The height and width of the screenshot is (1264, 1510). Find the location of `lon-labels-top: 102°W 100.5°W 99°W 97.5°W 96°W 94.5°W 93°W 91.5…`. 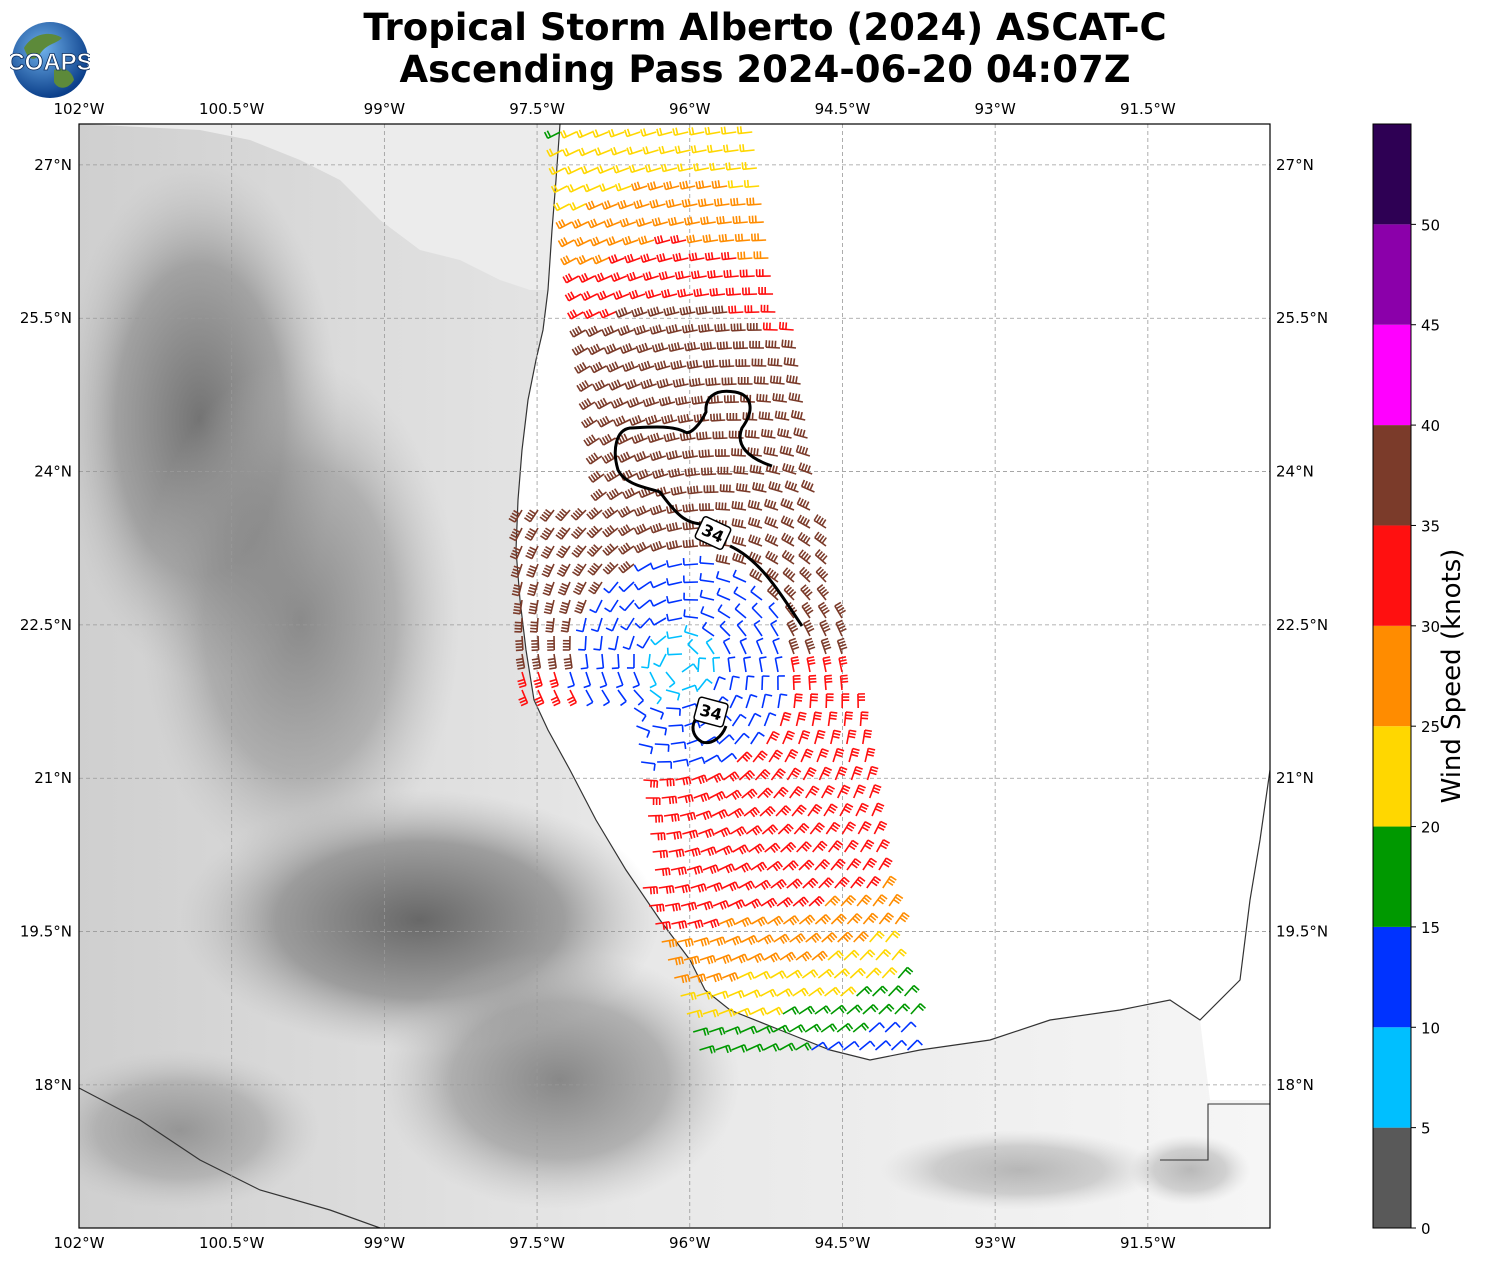

lon-labels-top: 102°W 100.5°W 99°W 97.5°W 96°W 94.5°W 93°W 91.5… is located at coordinates (615, 109).